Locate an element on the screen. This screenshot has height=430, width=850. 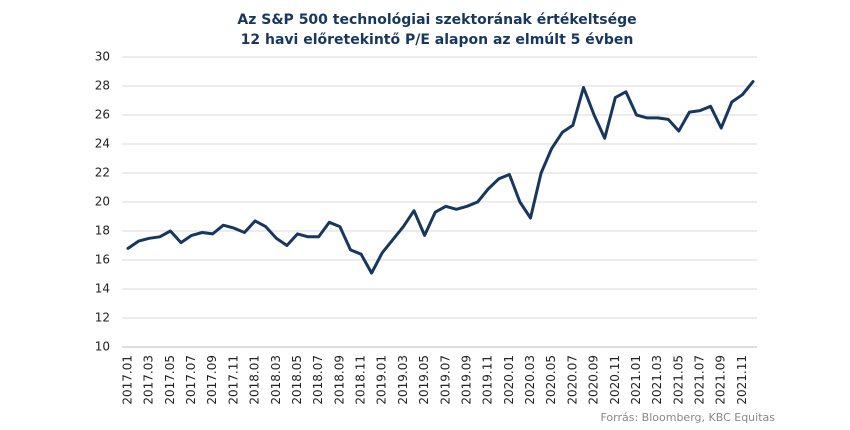
x-tick-label: 2018.07 is located at coordinates (318, 380).